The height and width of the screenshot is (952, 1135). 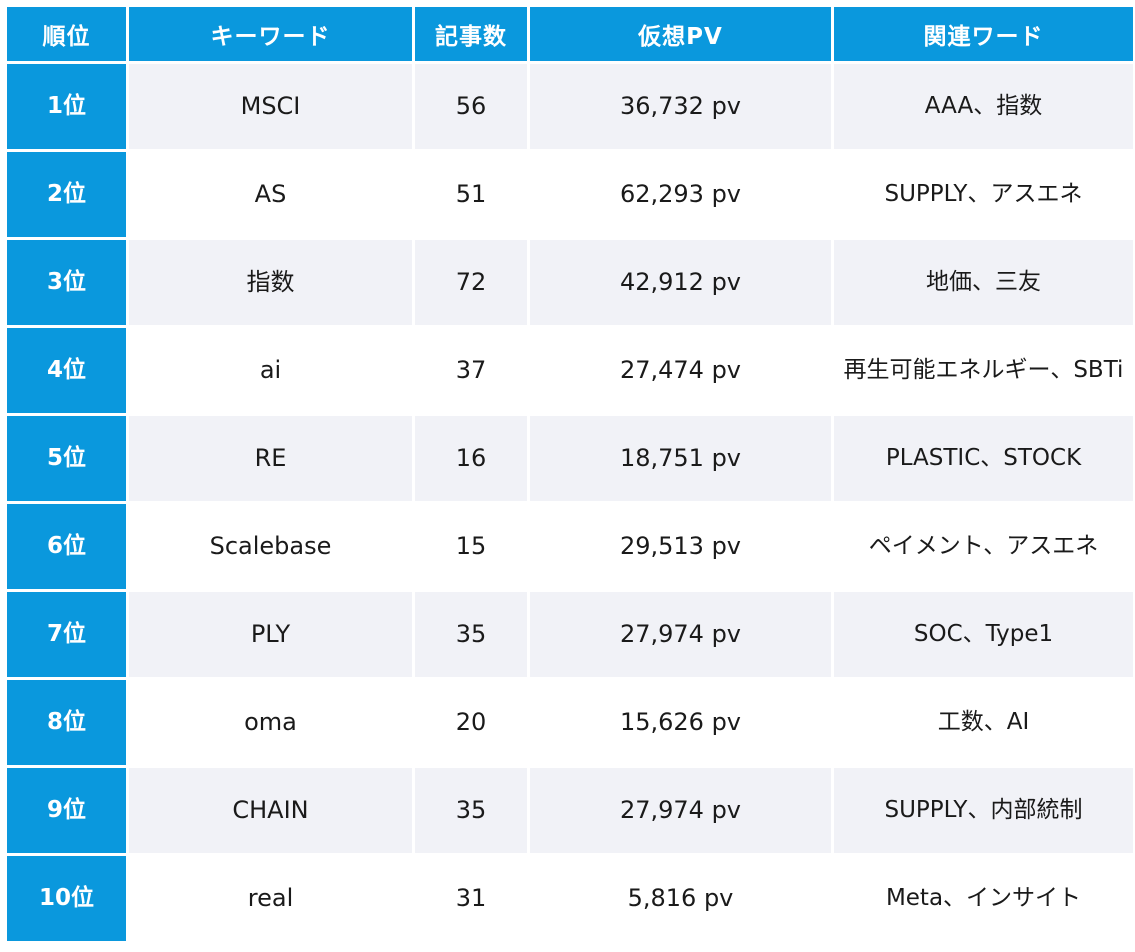 What do you see at coordinates (270, 194) in the screenshot?
I see `keyword-cell: AS` at bounding box center [270, 194].